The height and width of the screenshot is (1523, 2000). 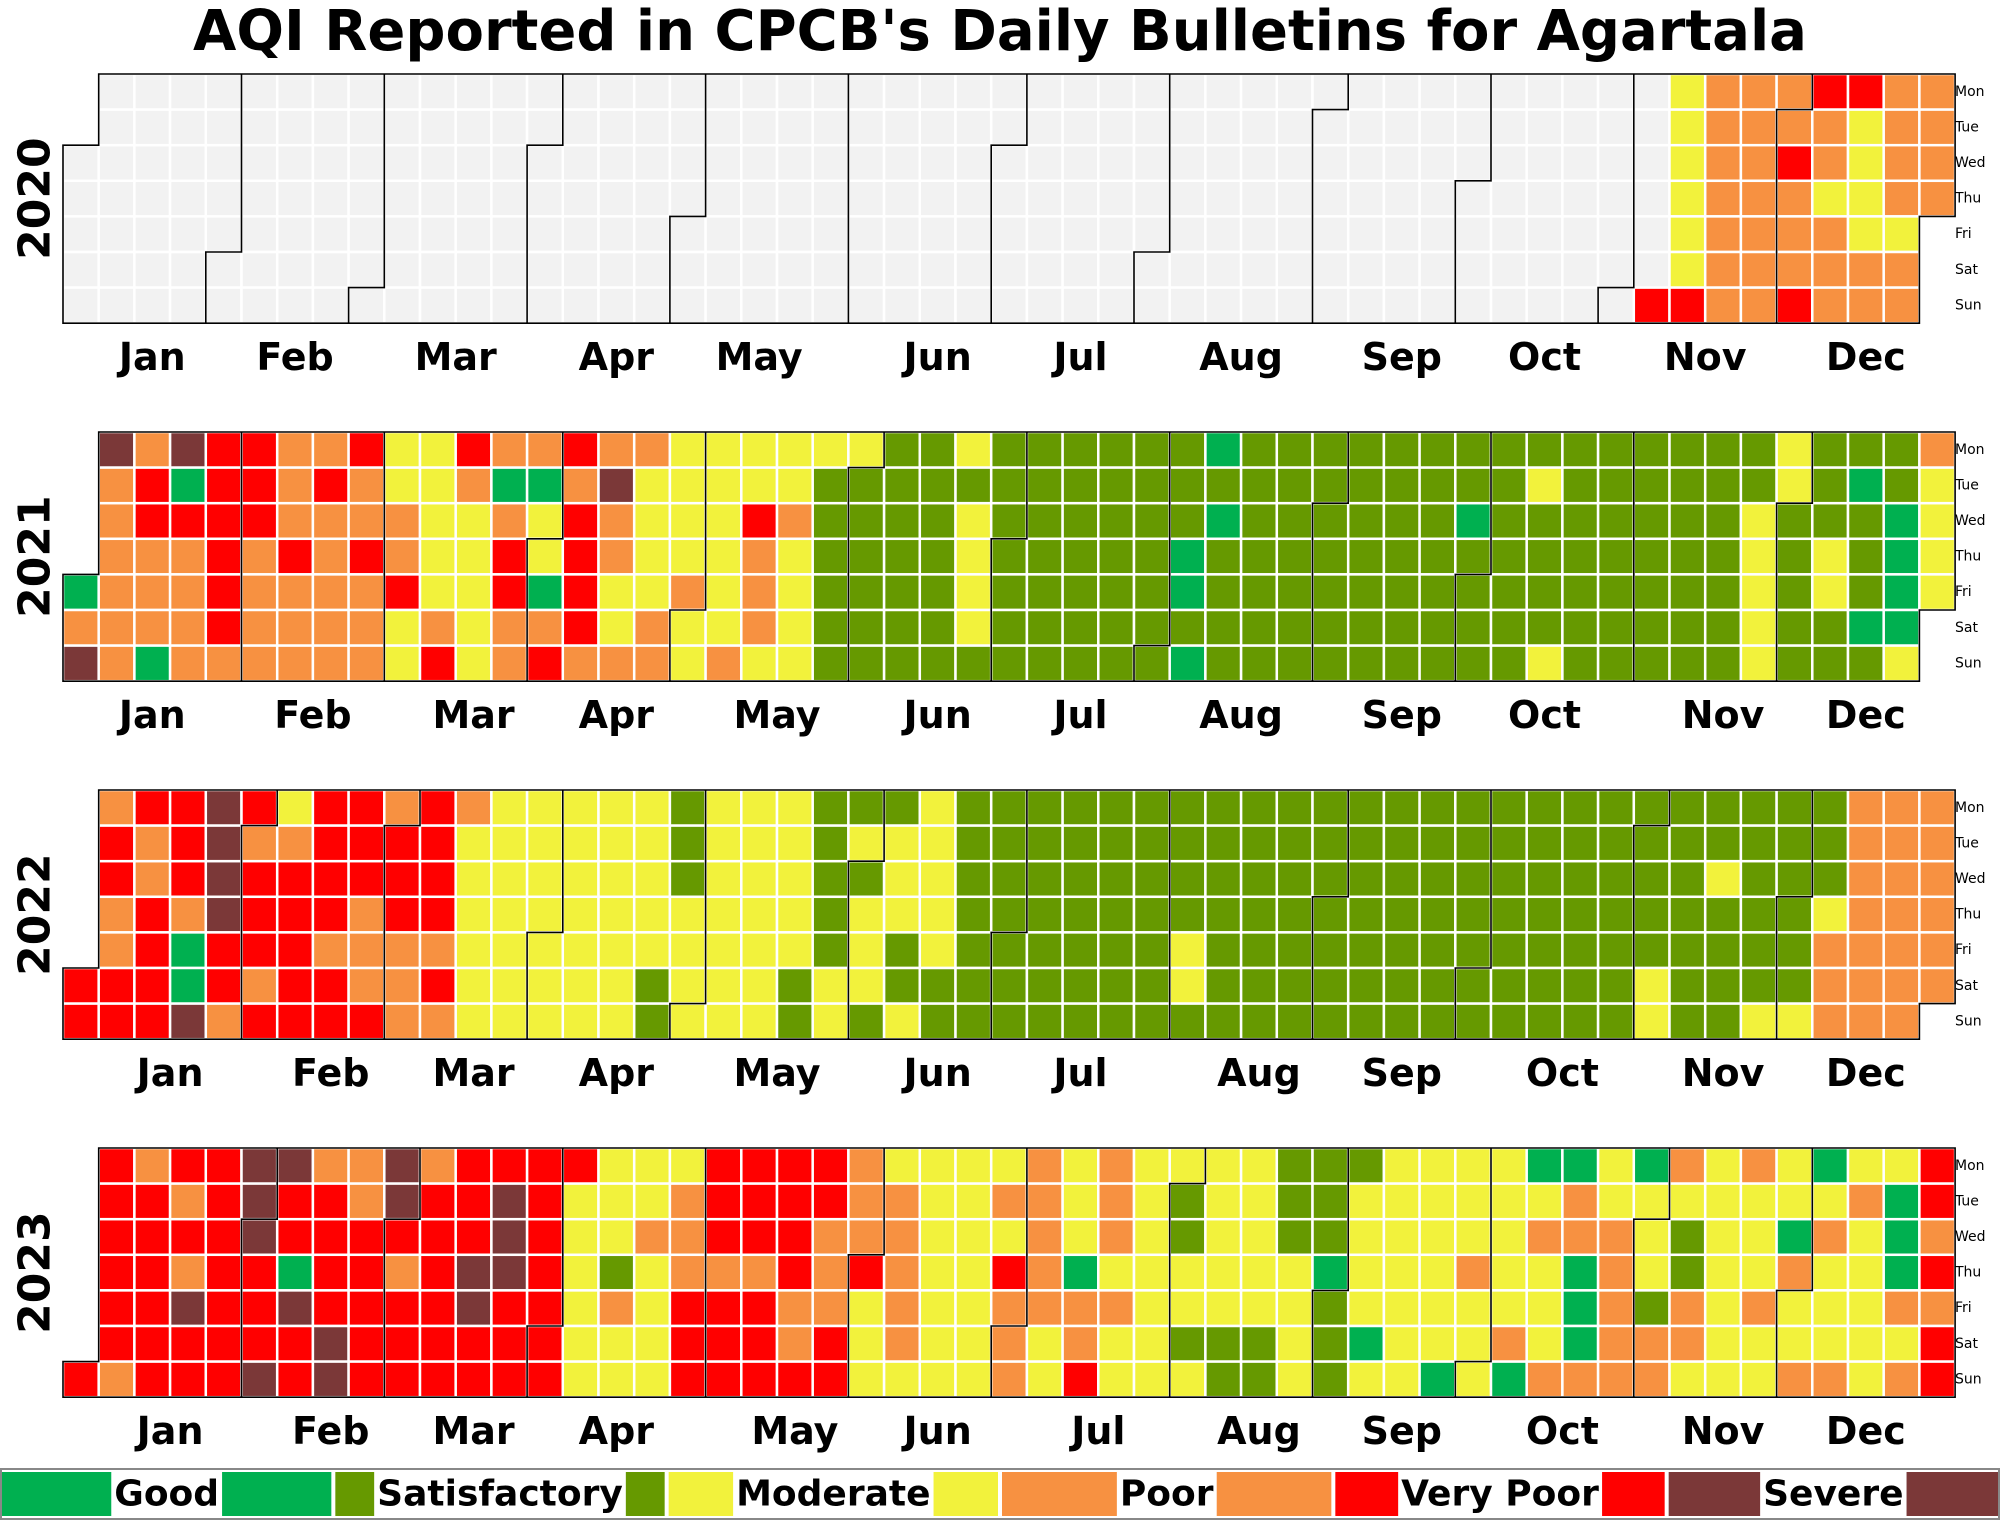 What do you see at coordinates (1866, 715) in the screenshot?
I see `month-label: Dec` at bounding box center [1866, 715].